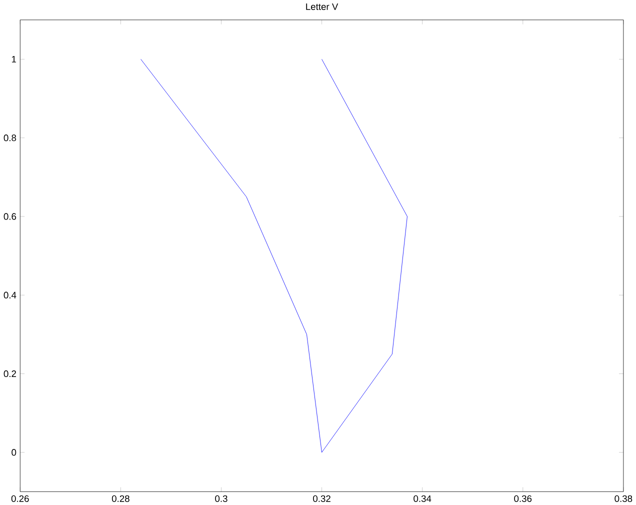  Describe the element at coordinates (322, 6) in the screenshot. I see `chart-title: Letter V` at that location.